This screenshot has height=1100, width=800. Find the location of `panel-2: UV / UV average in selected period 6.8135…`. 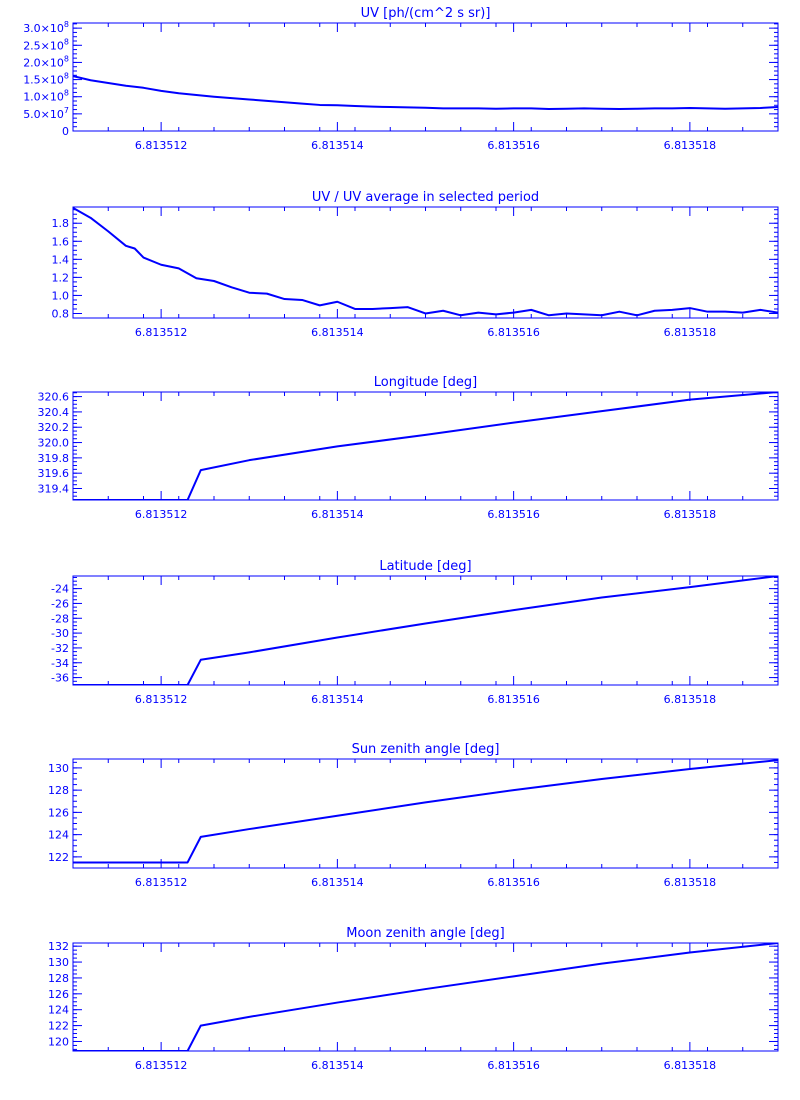

panel-2: UV / UV average in selected period 6.8135… is located at coordinates (415, 264).